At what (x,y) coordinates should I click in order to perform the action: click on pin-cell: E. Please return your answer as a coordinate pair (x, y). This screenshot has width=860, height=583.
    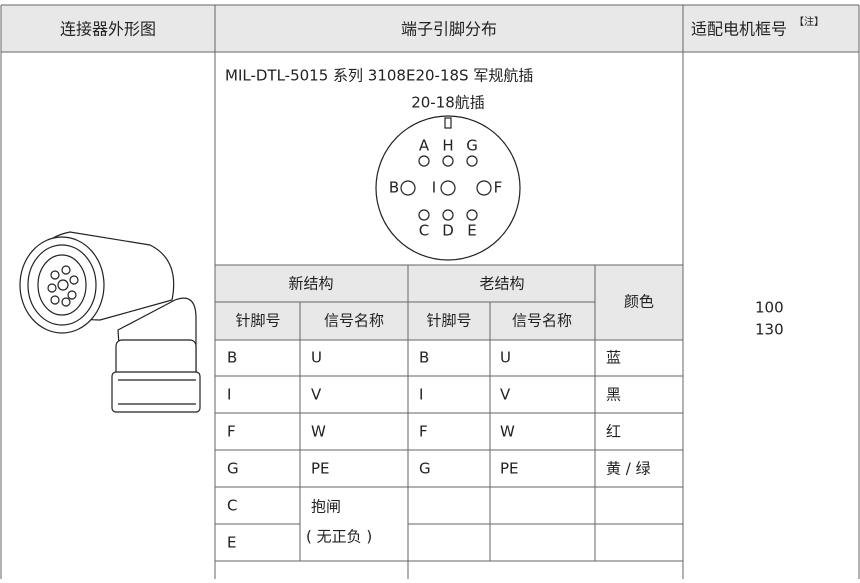
    Looking at the image, I should click on (231, 543).